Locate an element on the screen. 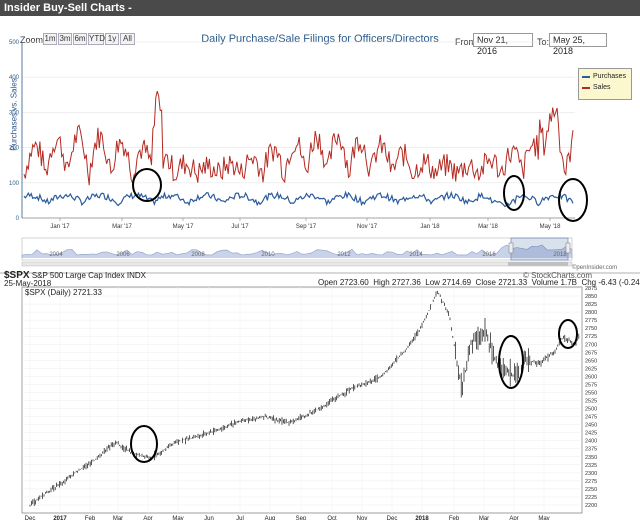 The image size is (640, 520). filings-x-tick: May '17 is located at coordinates (183, 227).